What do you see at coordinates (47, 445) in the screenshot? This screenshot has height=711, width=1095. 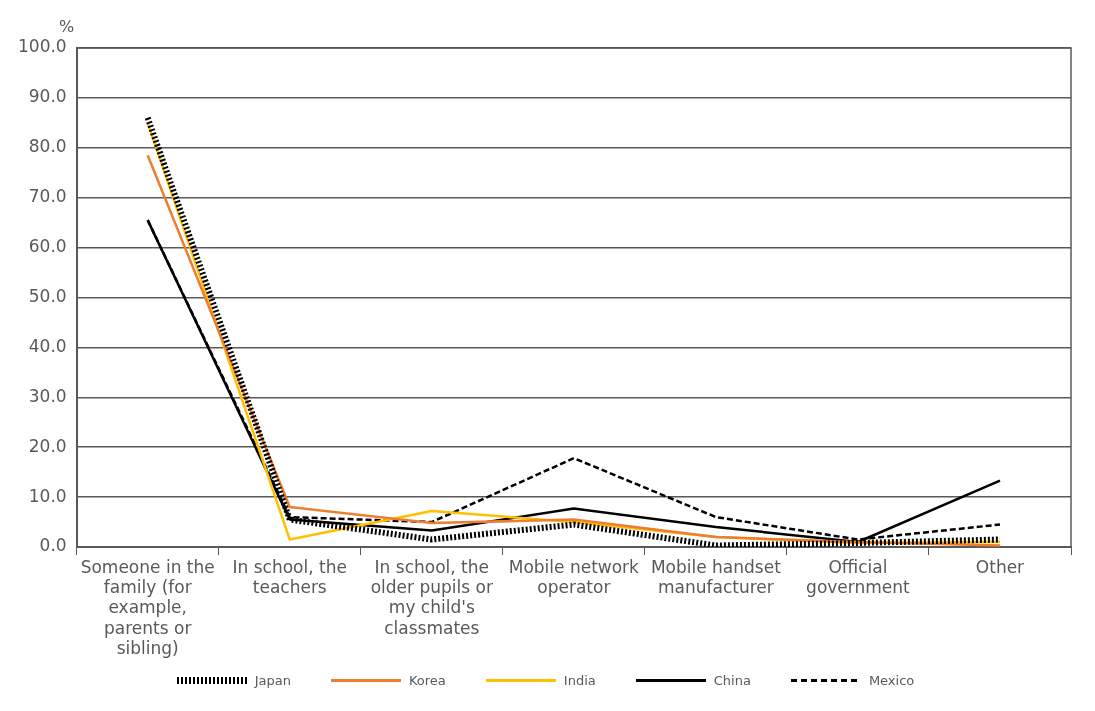 I see `y-tick-label: 20.0` at bounding box center [47, 445].